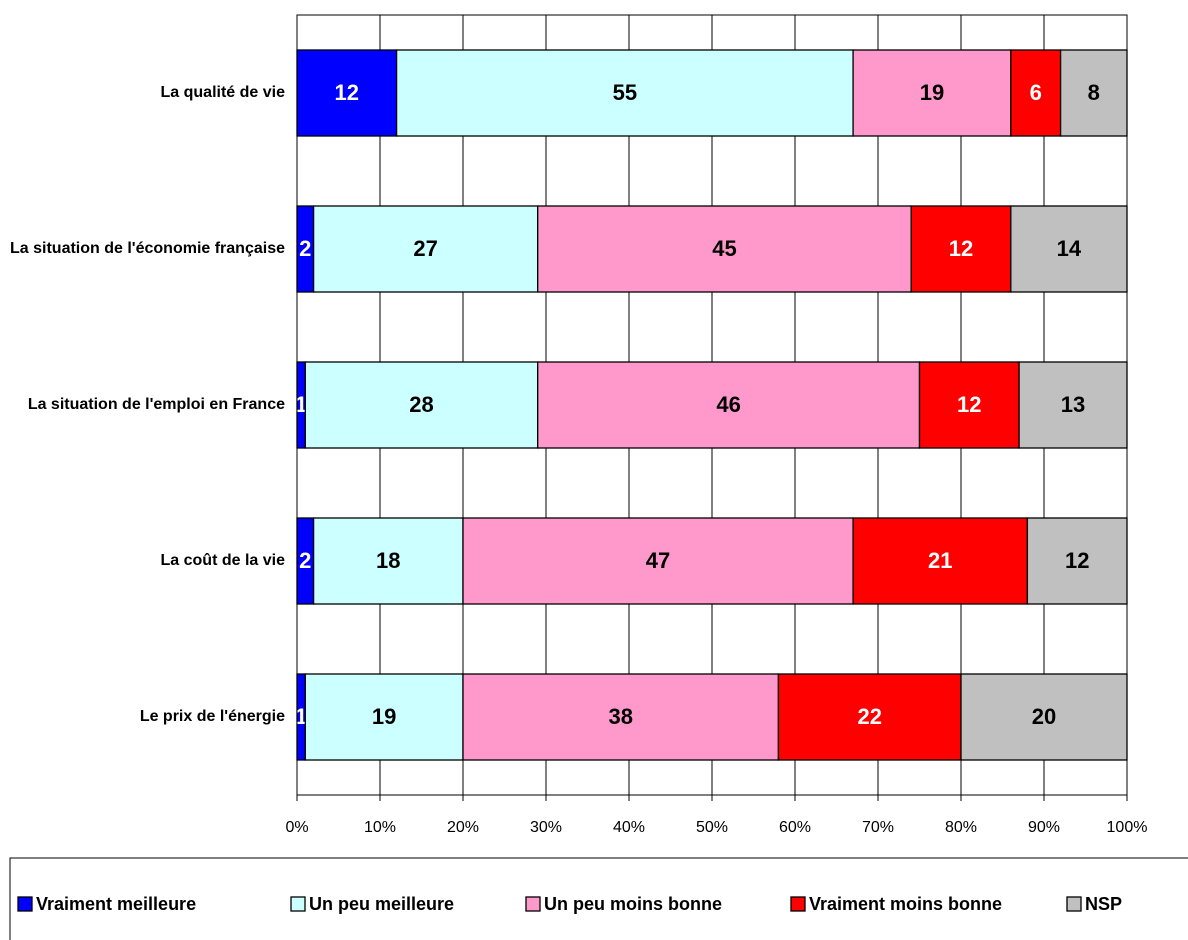 This screenshot has height=940, width=1188. I want to click on data-label: 28, so click(421, 404).